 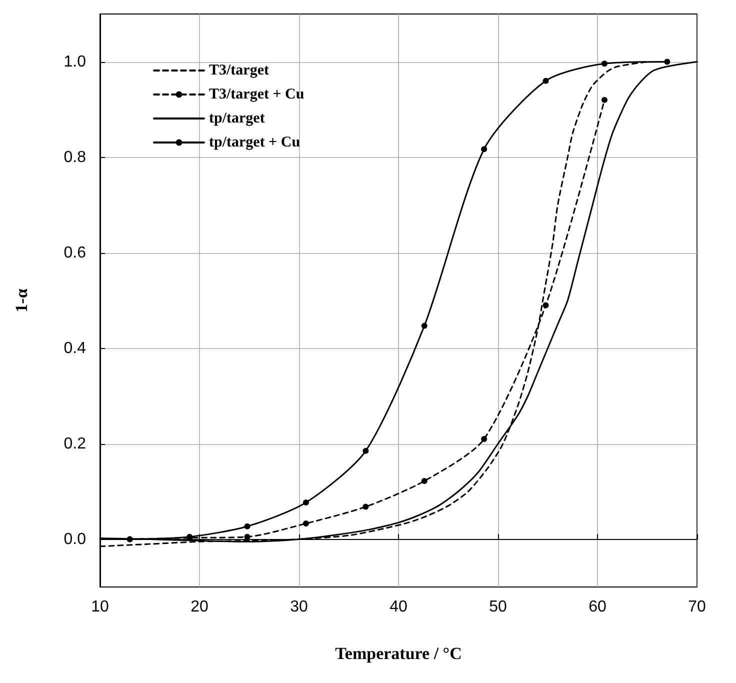 What do you see at coordinates (299, 607) in the screenshot?
I see `x-tick-label: 30` at bounding box center [299, 607].